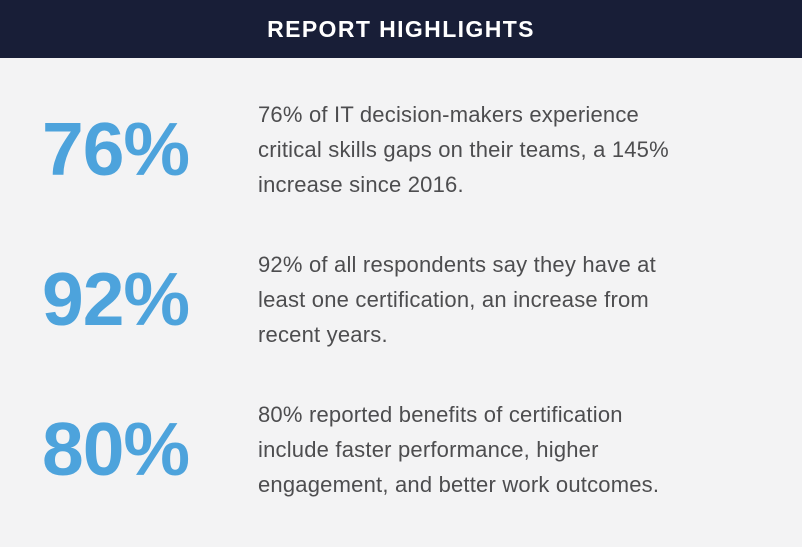 The image size is (802, 547). Describe the element at coordinates (457, 264) in the screenshot. I see `stat-description-line: 92% of all respondents say they have at` at that location.